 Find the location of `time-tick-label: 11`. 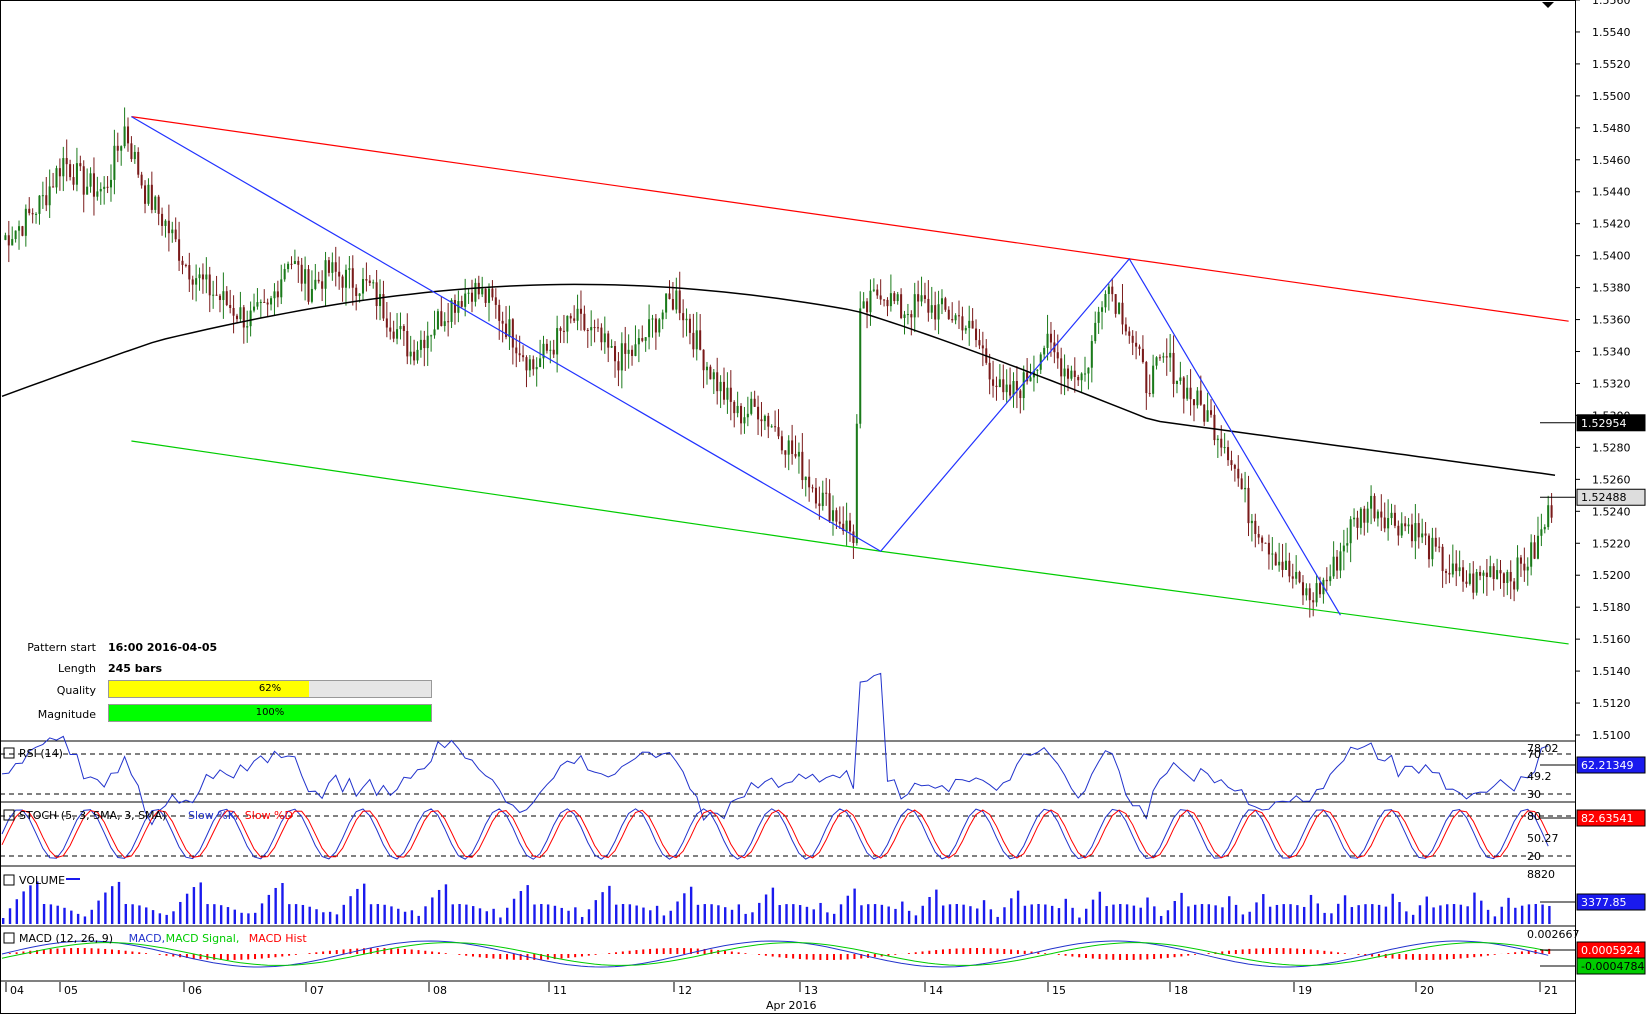

time-tick-label: 11 is located at coordinates (560, 990).